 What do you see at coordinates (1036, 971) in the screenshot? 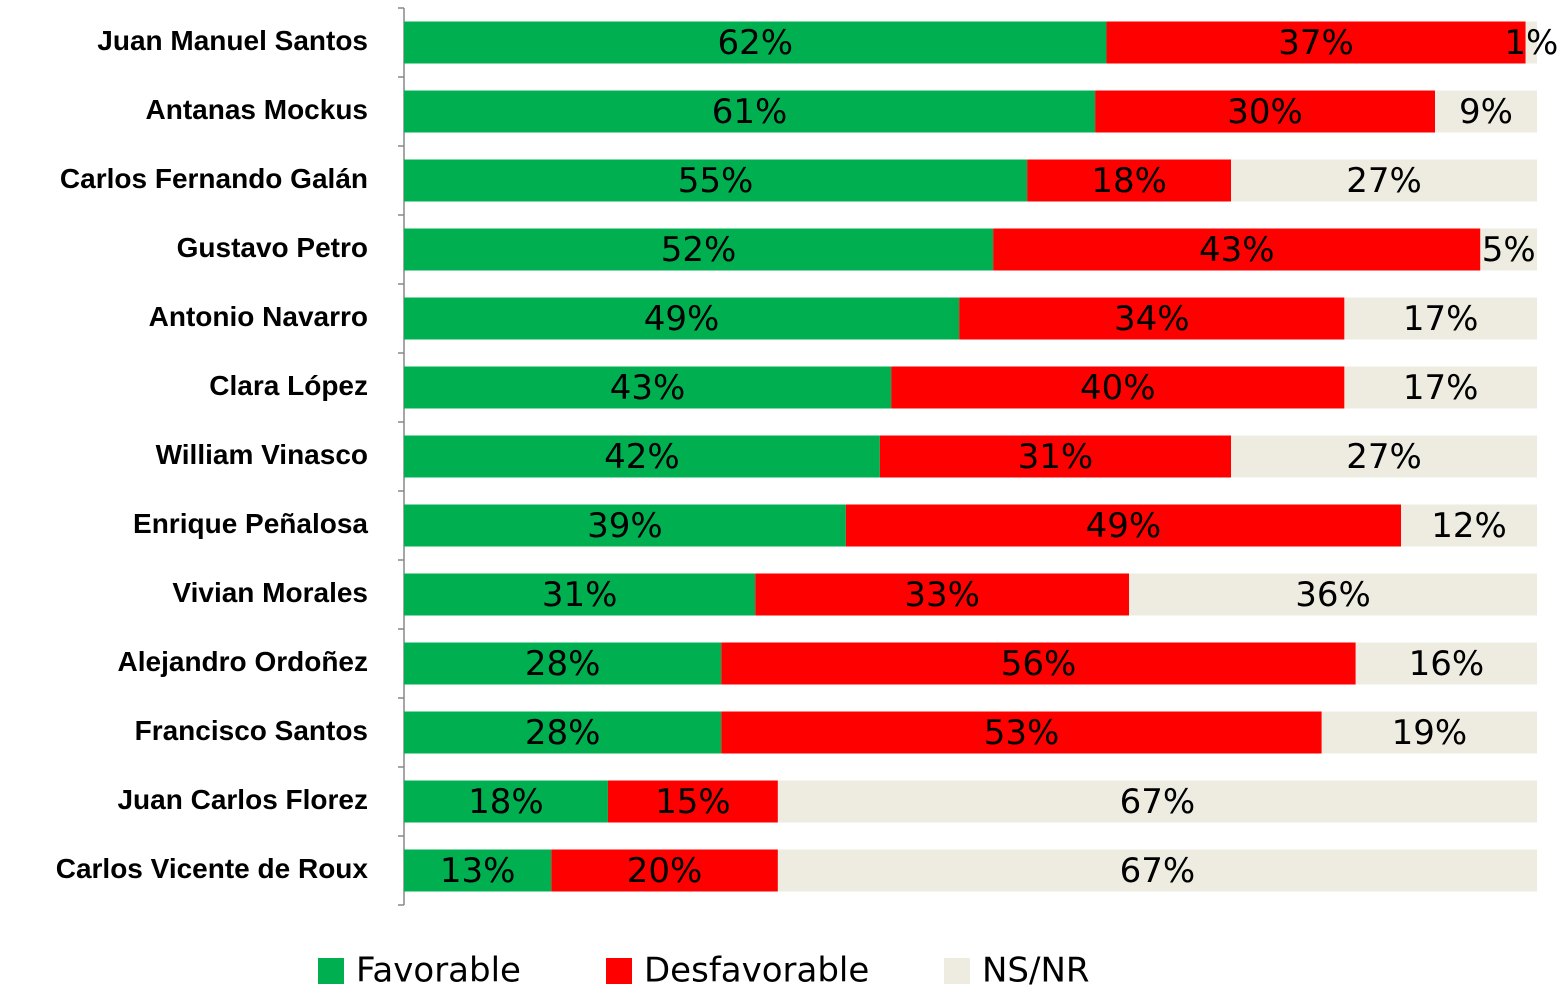
I see `legend-label: NS/NR` at bounding box center [1036, 971].